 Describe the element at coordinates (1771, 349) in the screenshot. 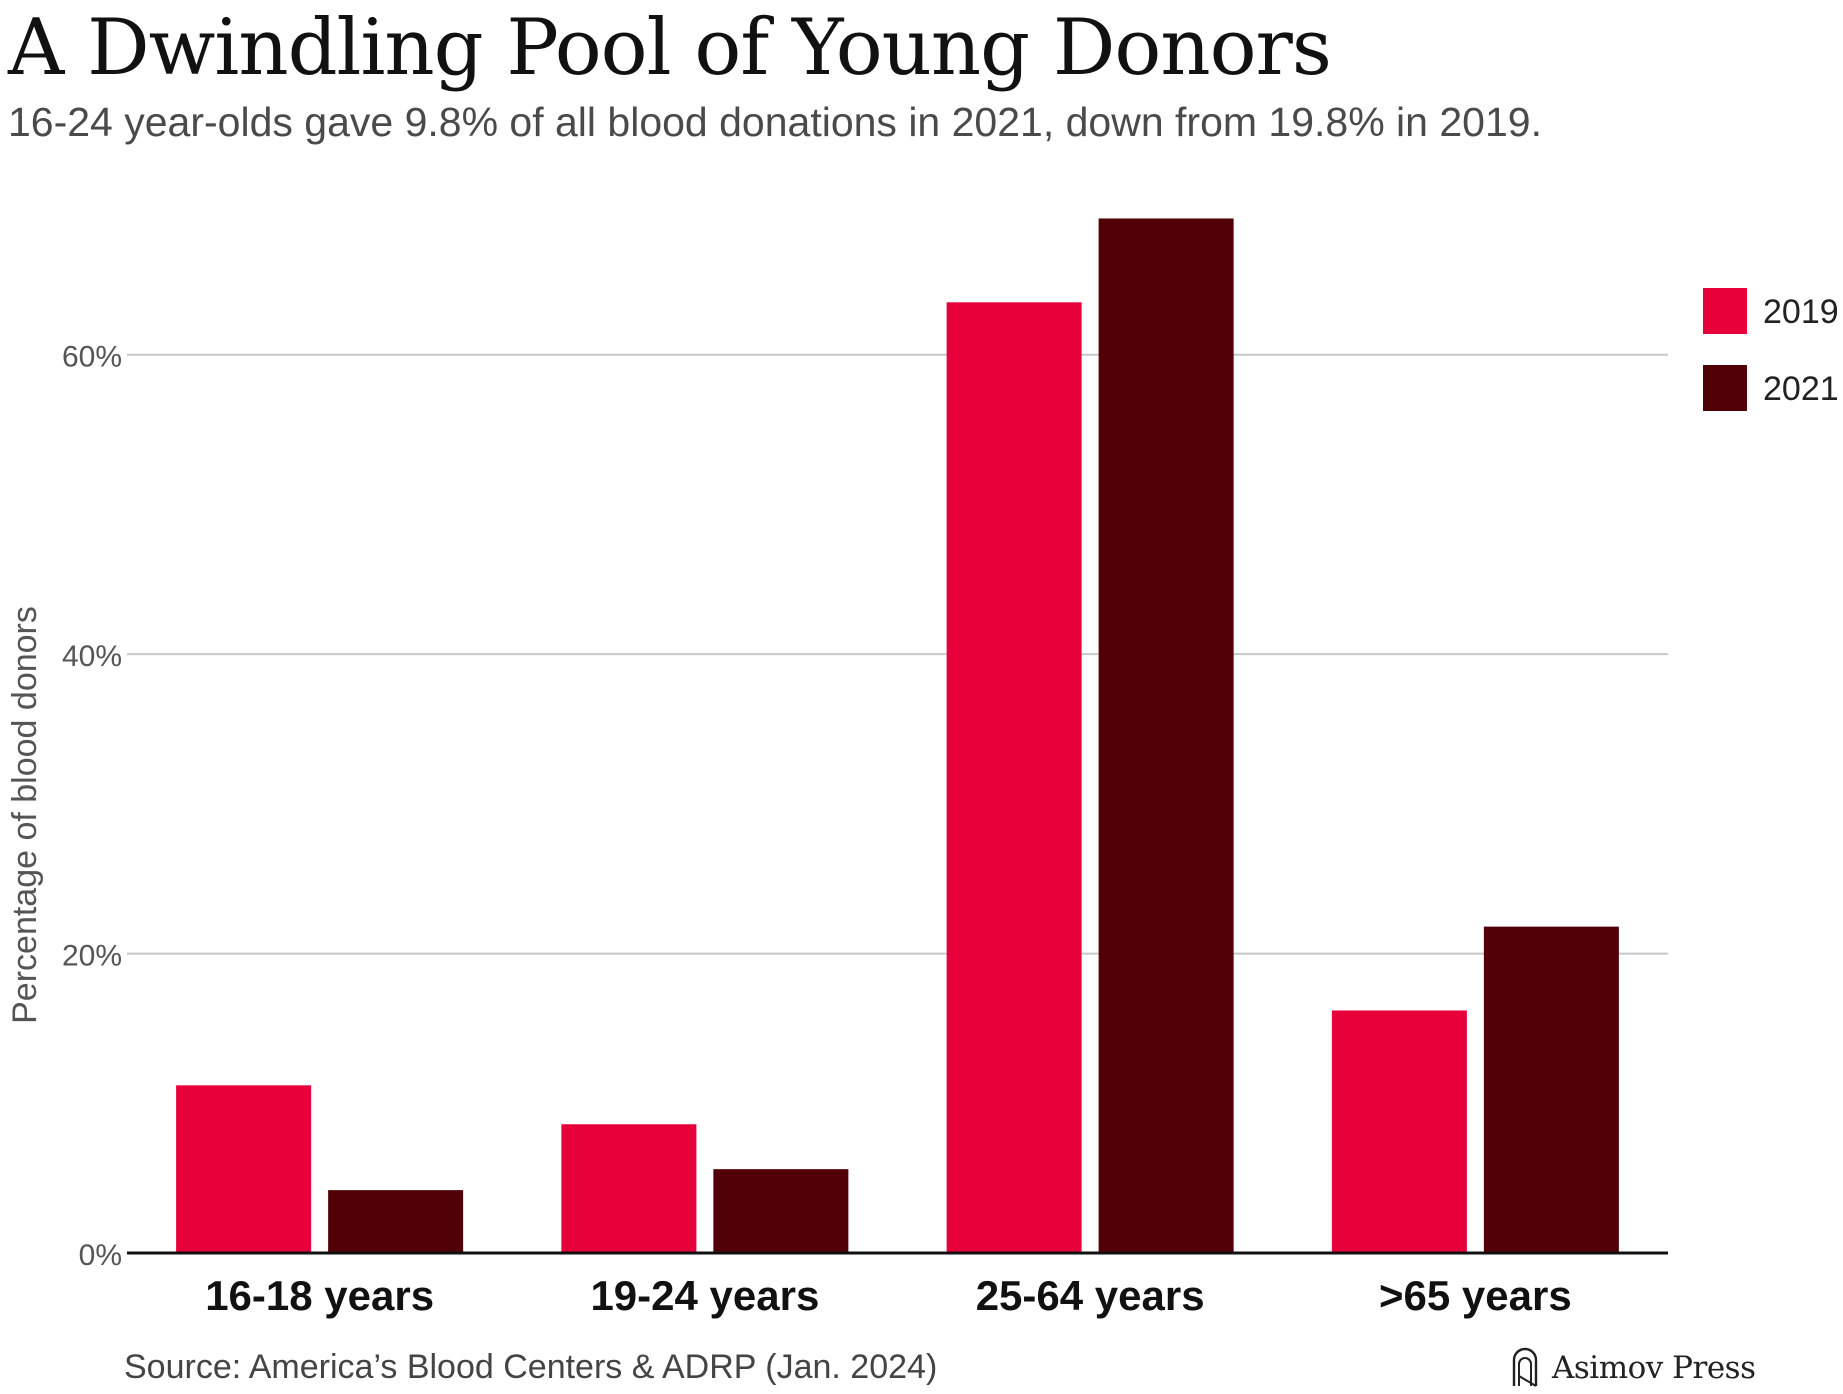

I see `legend: 2019 2021` at that location.